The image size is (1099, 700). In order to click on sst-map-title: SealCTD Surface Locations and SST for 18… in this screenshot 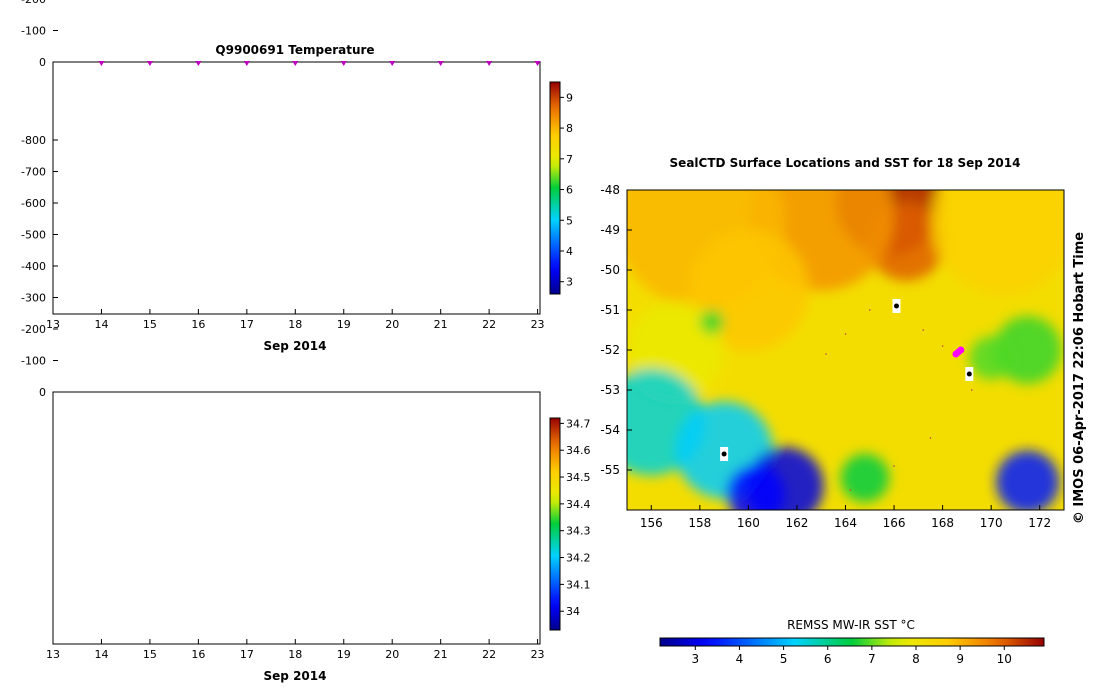, I will do `click(845, 163)`.